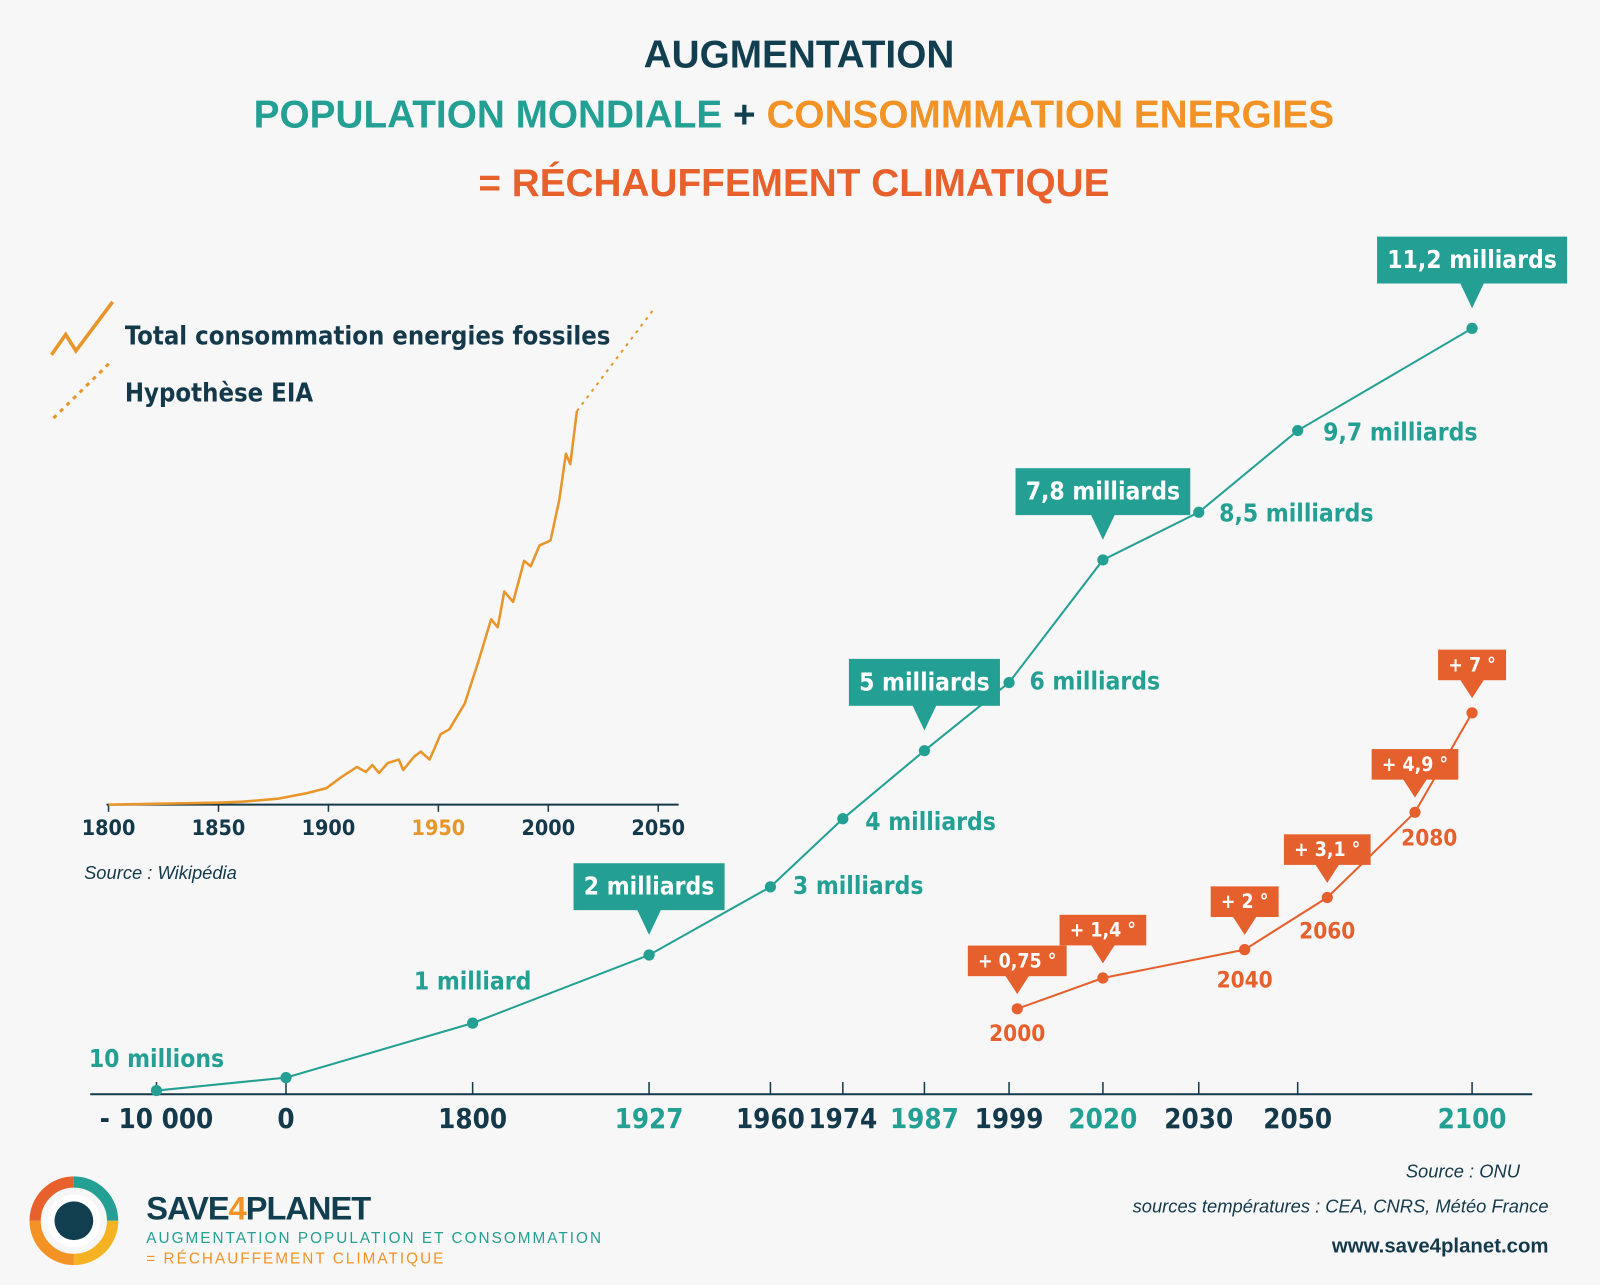 This screenshot has height=1285, width=1600. I want to click on legend-icon-solid, so click(82, 328).